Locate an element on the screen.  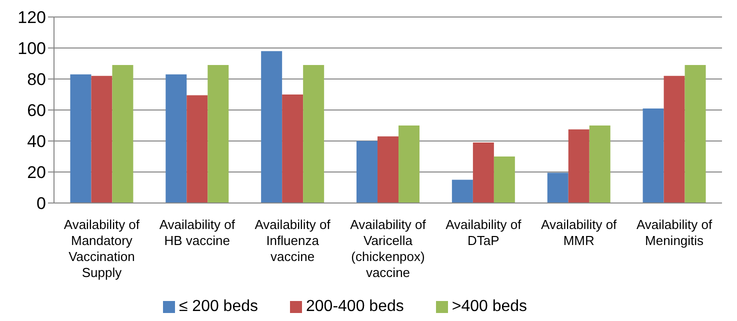
x-tick-label: Availability of HB vaccine is located at coordinates (197, 232).